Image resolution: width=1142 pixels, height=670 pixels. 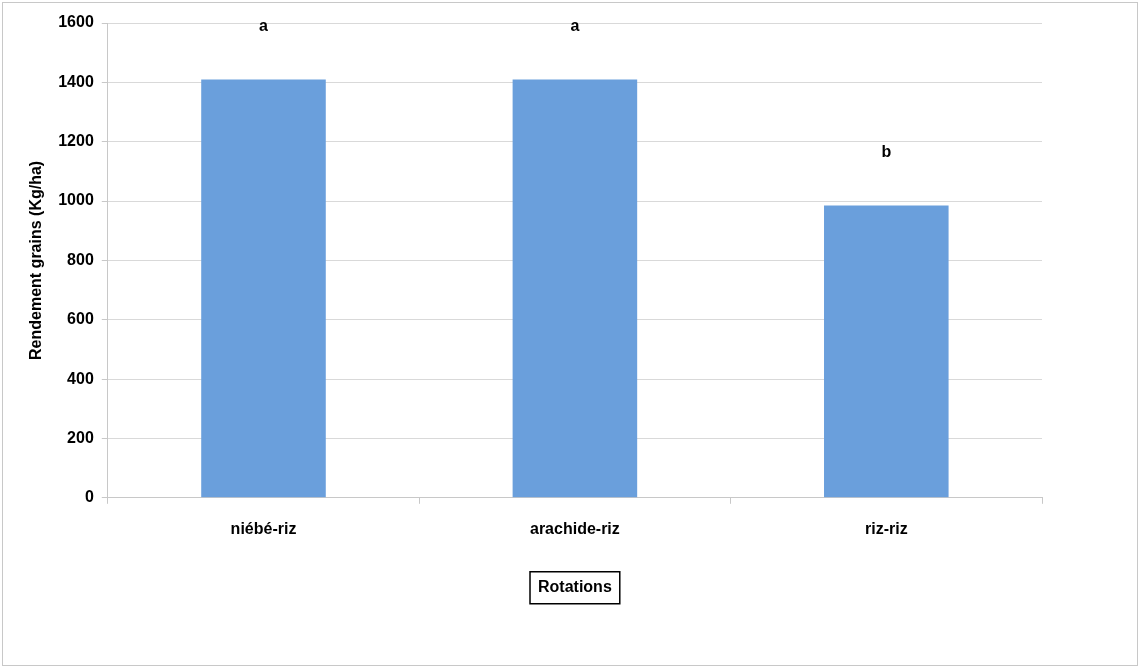 I want to click on y-tick-label: 1200, so click(x=76, y=141).